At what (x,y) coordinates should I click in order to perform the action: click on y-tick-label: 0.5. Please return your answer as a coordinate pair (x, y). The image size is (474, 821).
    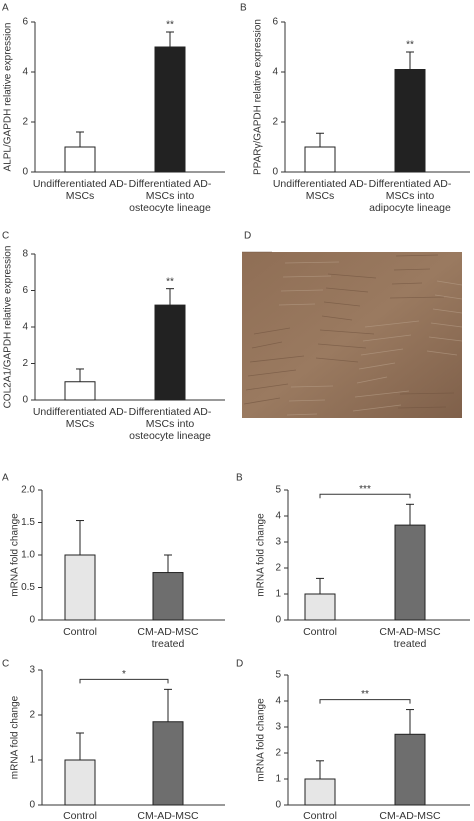
    Looking at the image, I should click on (28, 587).